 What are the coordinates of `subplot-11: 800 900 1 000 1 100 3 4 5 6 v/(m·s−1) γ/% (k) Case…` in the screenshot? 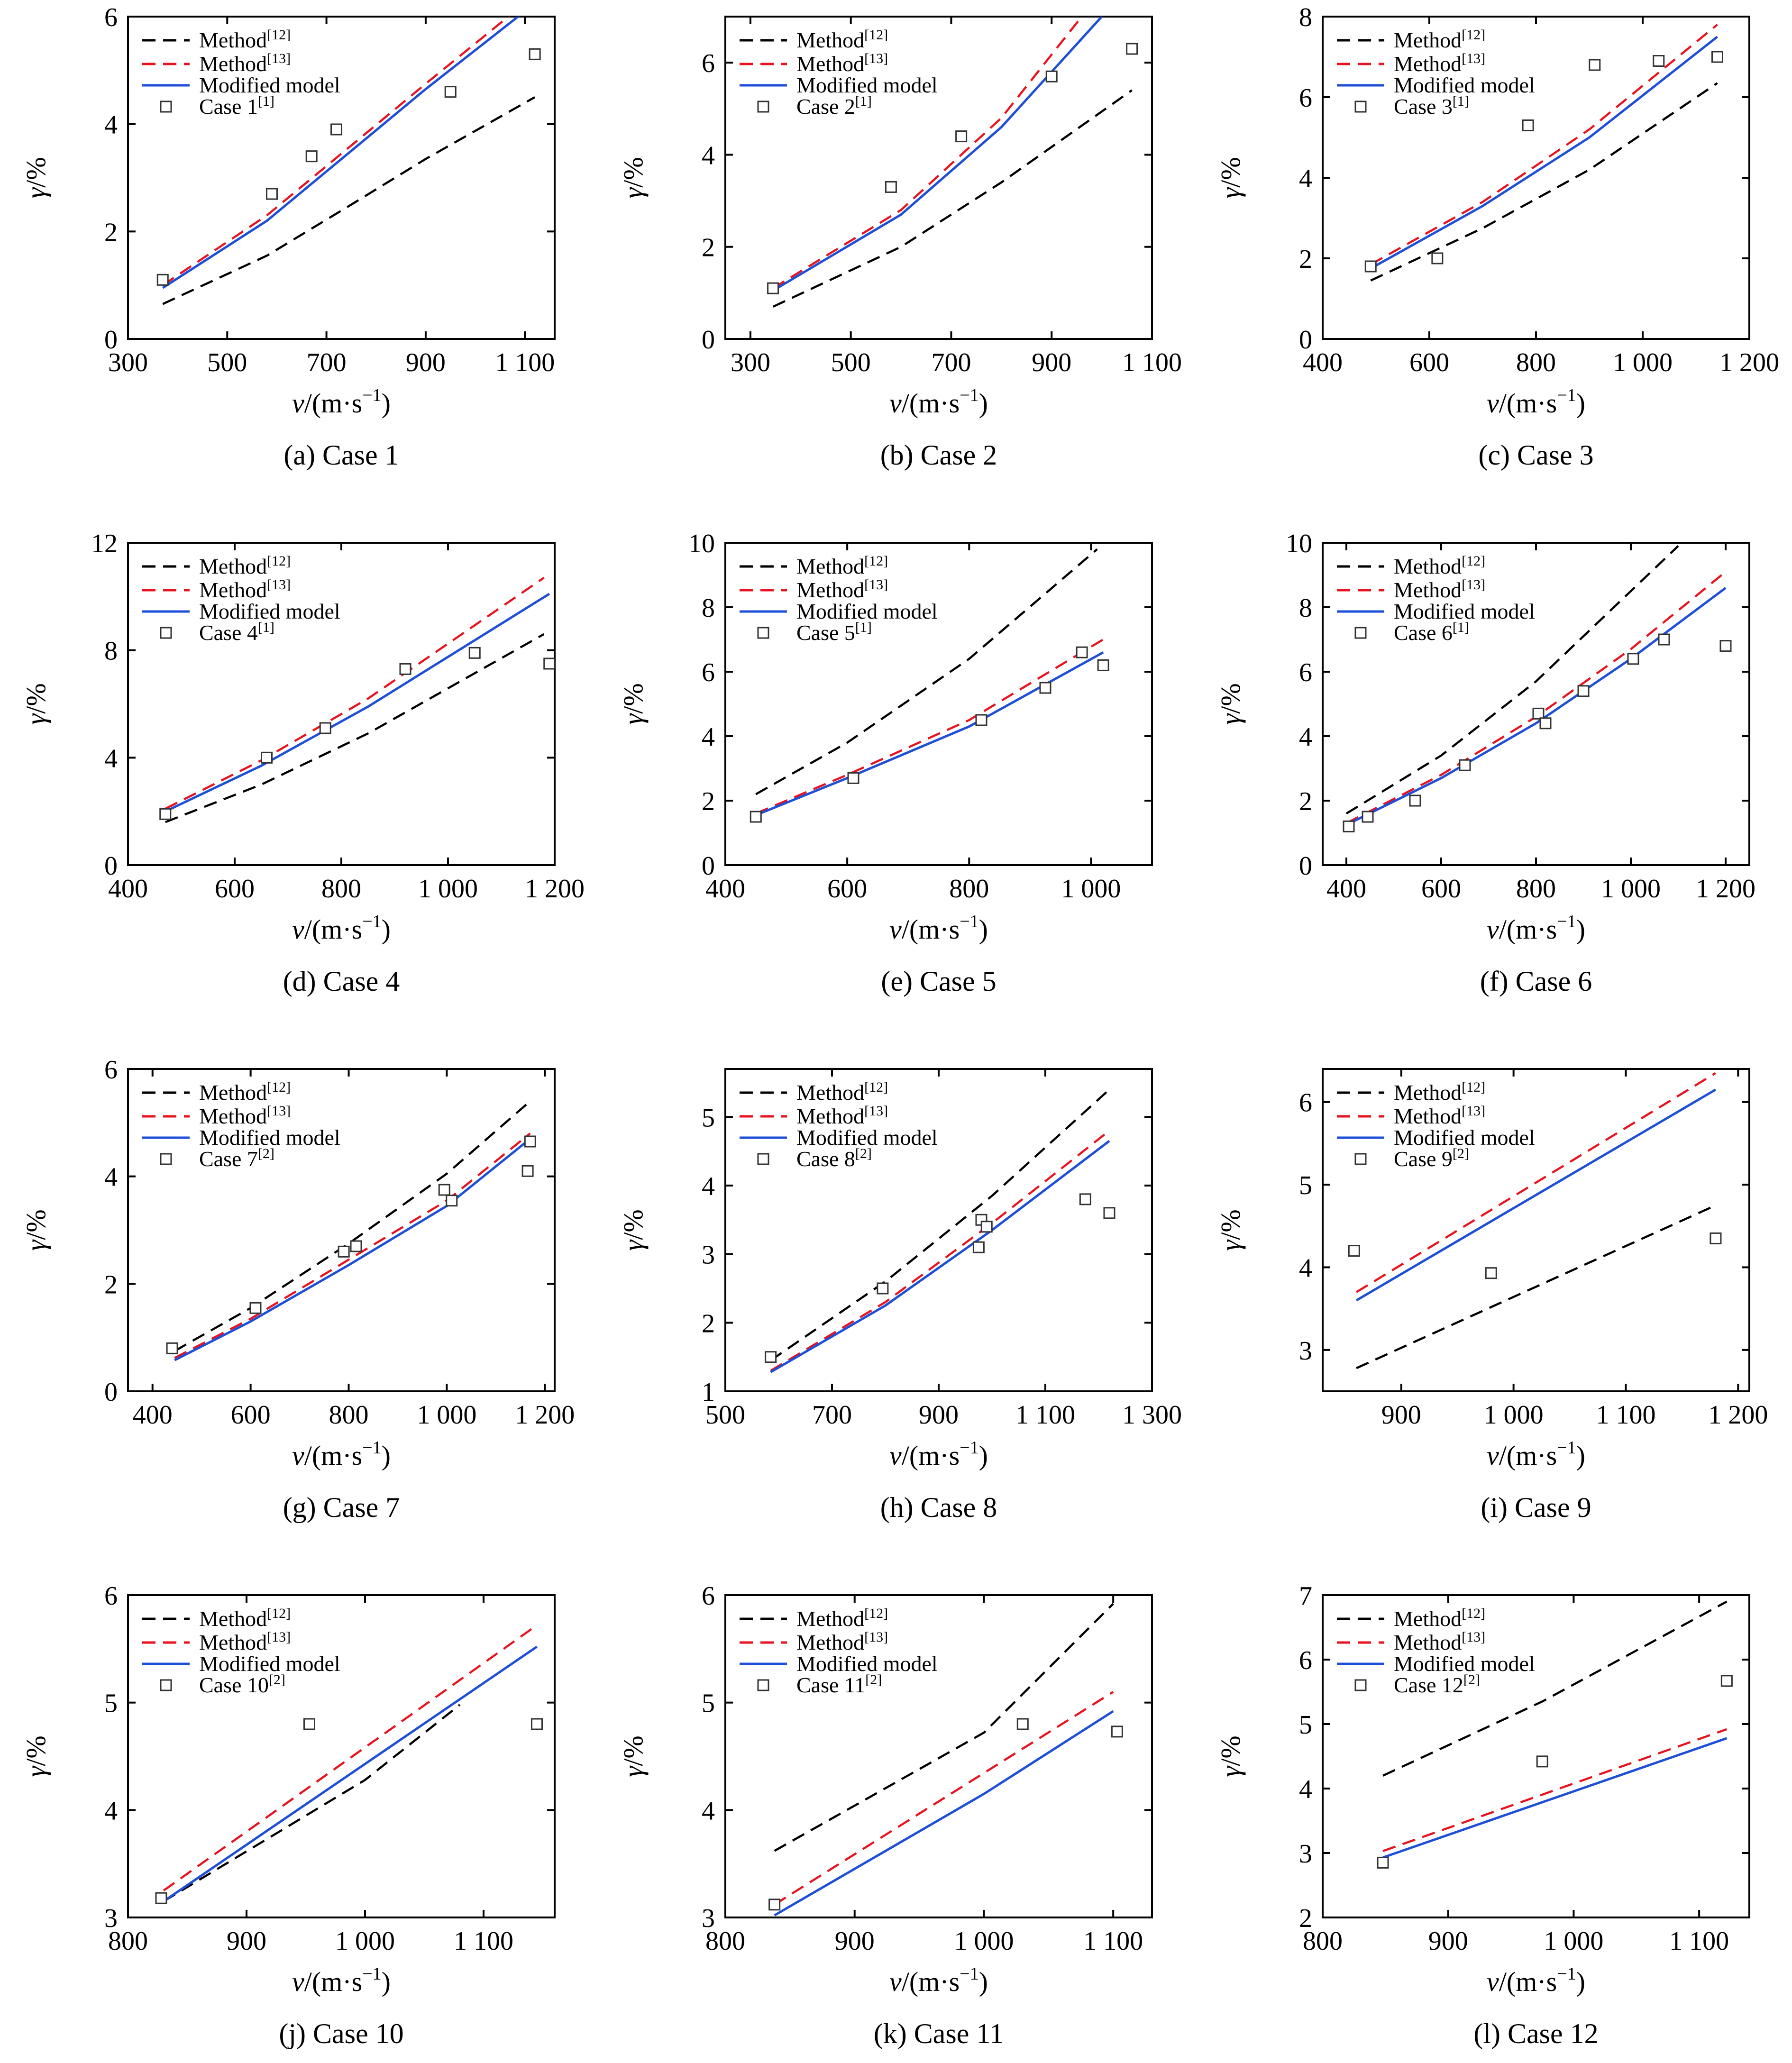 It's located at (885, 1815).